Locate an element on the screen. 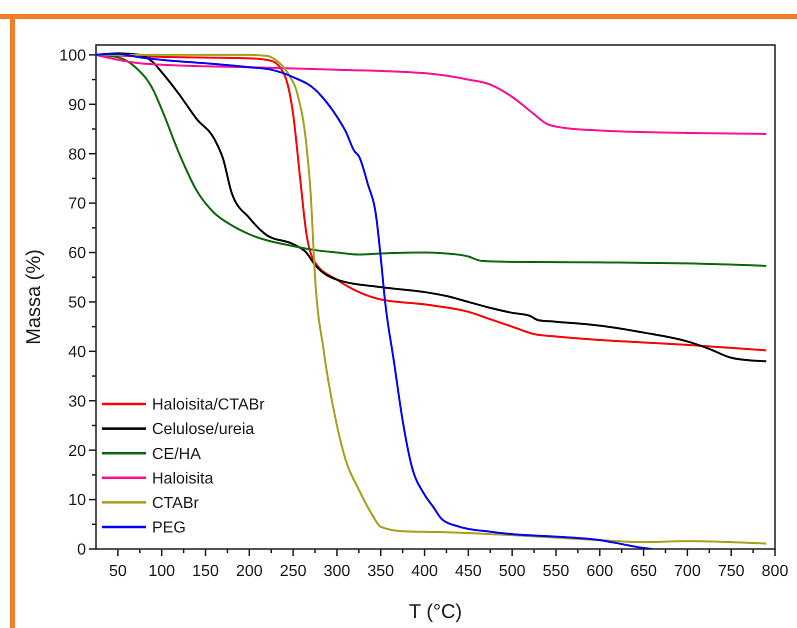 The height and width of the screenshot is (628, 797). legend-label: Celulose/ureia is located at coordinates (203, 429).